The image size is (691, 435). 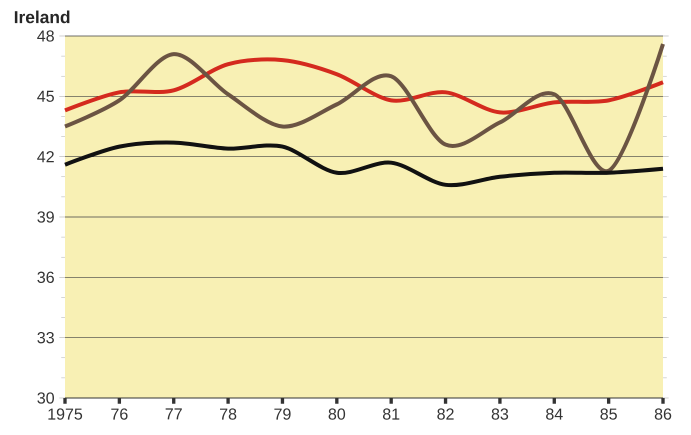 What do you see at coordinates (554, 414) in the screenshot?
I see `x-tick-label: 84` at bounding box center [554, 414].